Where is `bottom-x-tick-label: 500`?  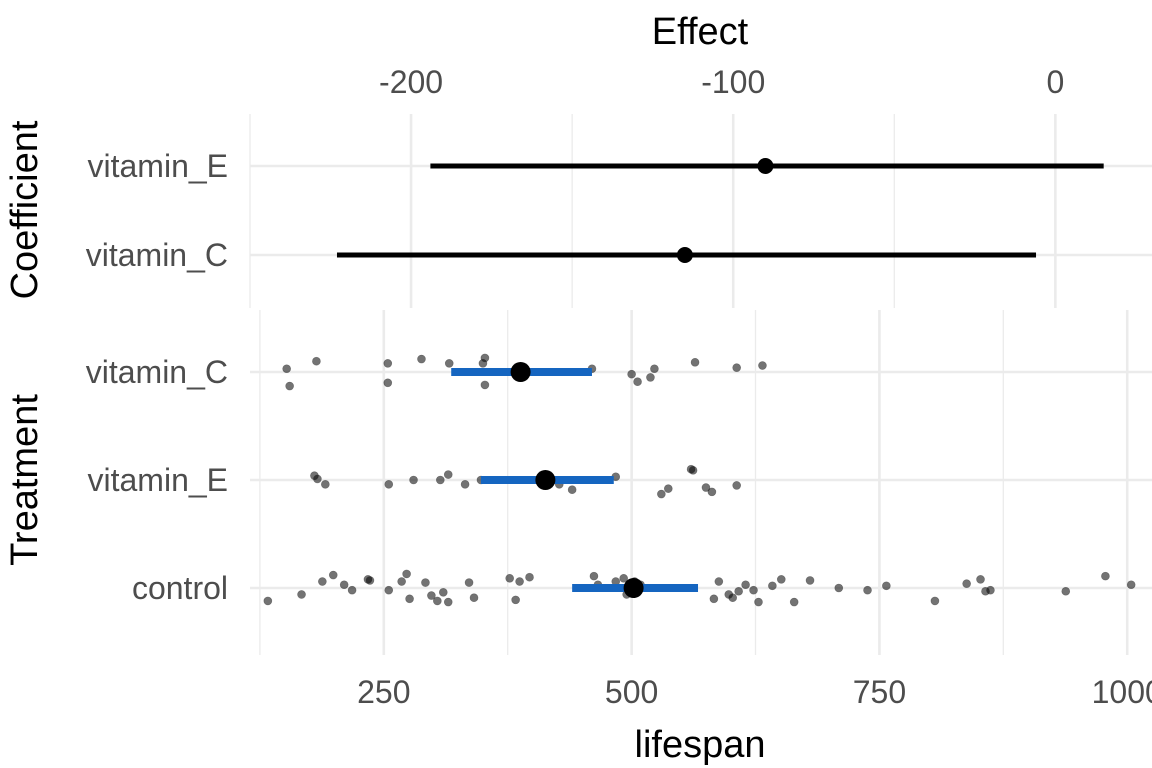 bottom-x-tick-label: 500 is located at coordinates (631, 692).